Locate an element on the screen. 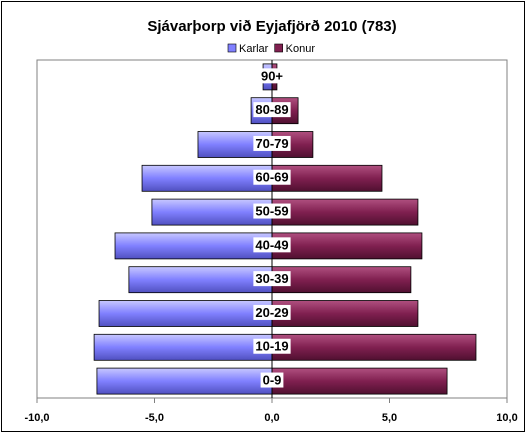 Image resolution: width=527 pixels, height=434 pixels. x-tick-label: 10,0 is located at coordinates (506, 418).